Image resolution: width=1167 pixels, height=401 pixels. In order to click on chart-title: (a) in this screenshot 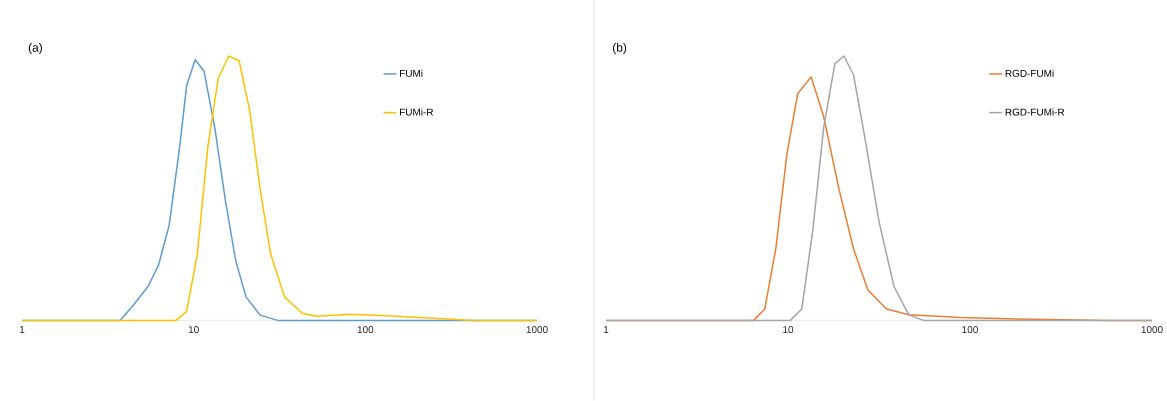, I will do `click(35, 49)`.